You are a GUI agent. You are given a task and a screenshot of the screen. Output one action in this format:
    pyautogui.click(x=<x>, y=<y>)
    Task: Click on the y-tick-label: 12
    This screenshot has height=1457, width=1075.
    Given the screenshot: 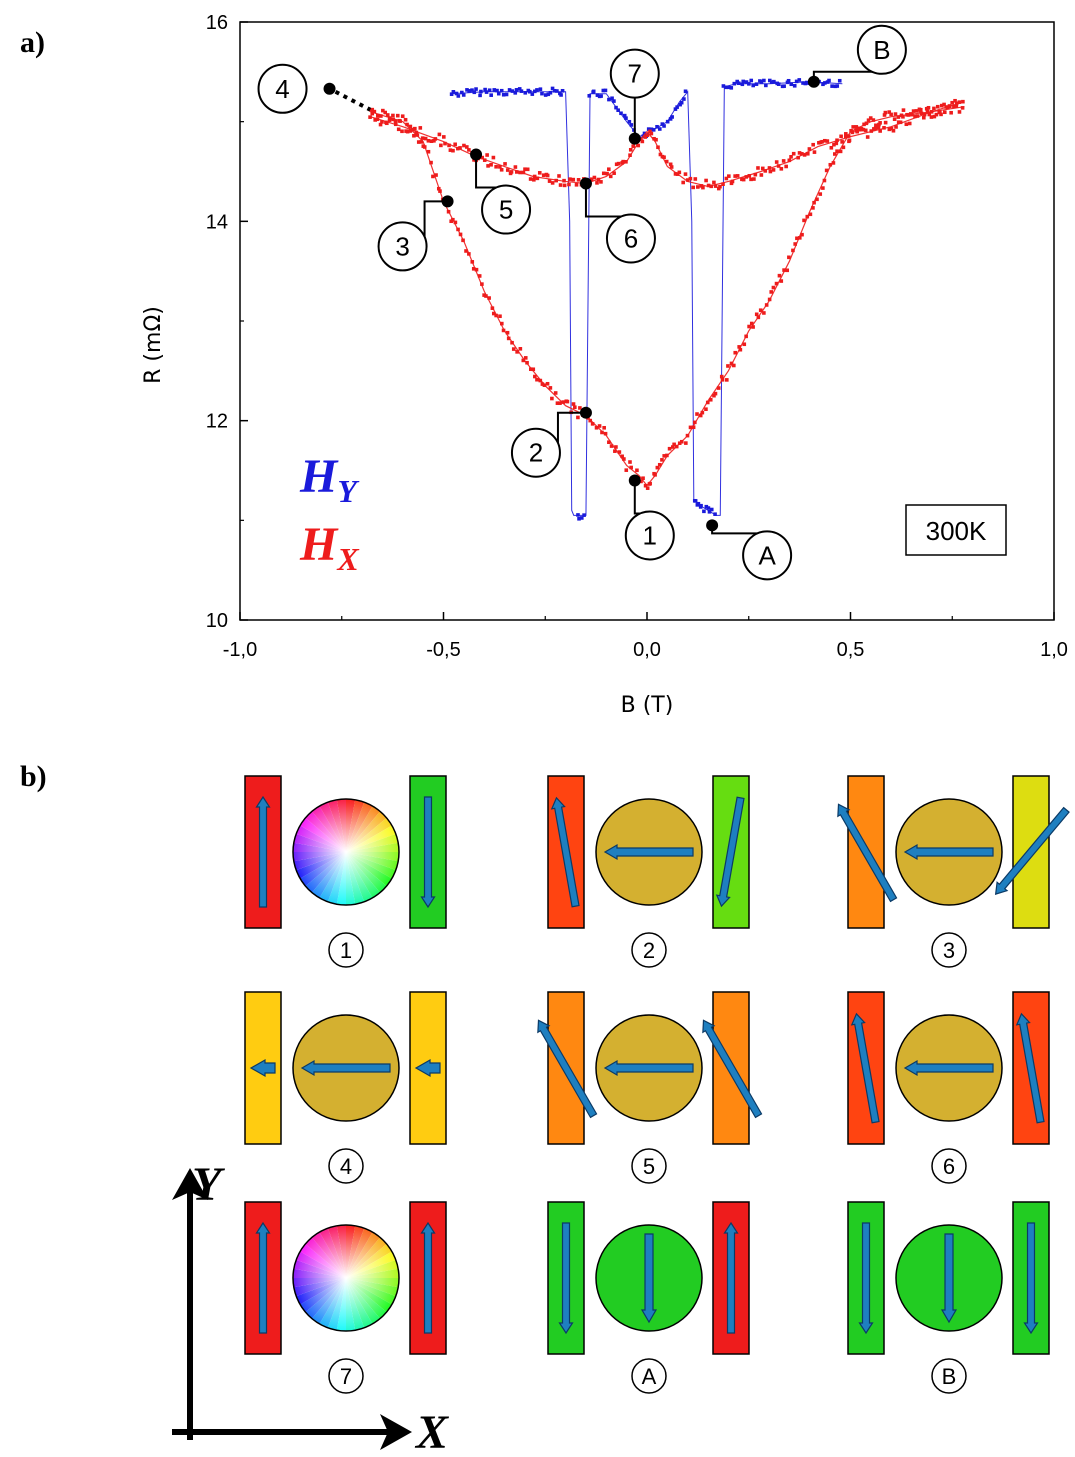 What is the action you would take?
    pyautogui.click(x=217, y=422)
    